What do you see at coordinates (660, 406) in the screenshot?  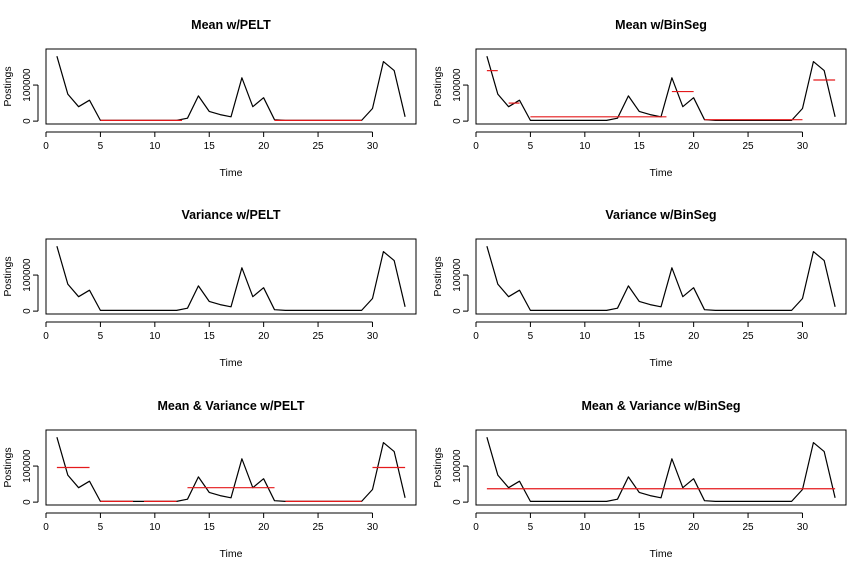 I see `chart-title: Mean & Variance w/BinSeg` at bounding box center [660, 406].